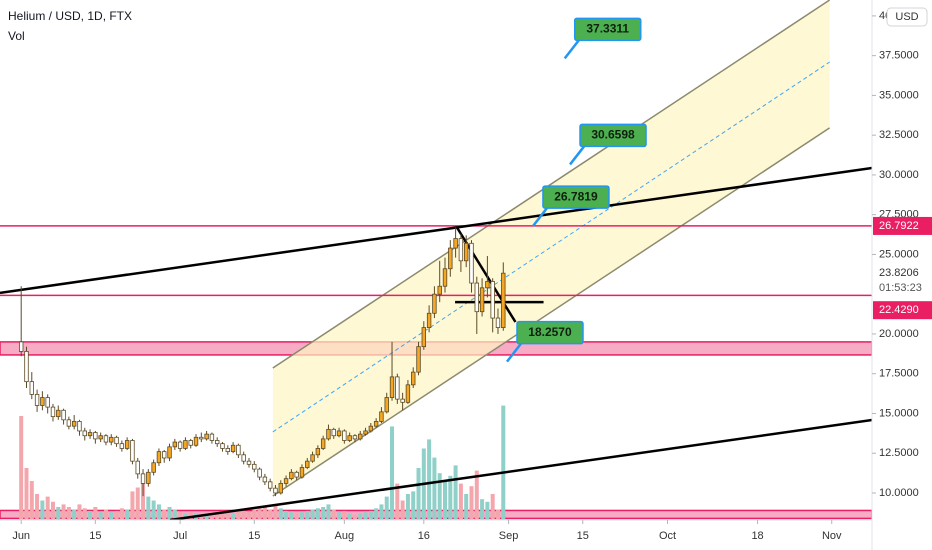 This screenshot has height=550, width=932. What do you see at coordinates (345, 536) in the screenshot?
I see `x-tick-label: Aug` at bounding box center [345, 536].